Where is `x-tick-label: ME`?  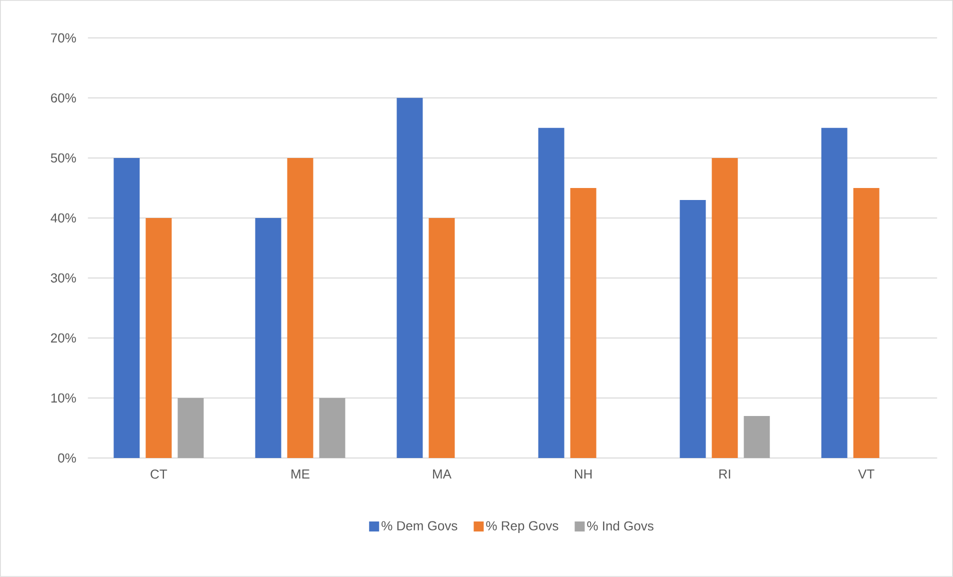 x-tick-label: ME is located at coordinates (301, 474).